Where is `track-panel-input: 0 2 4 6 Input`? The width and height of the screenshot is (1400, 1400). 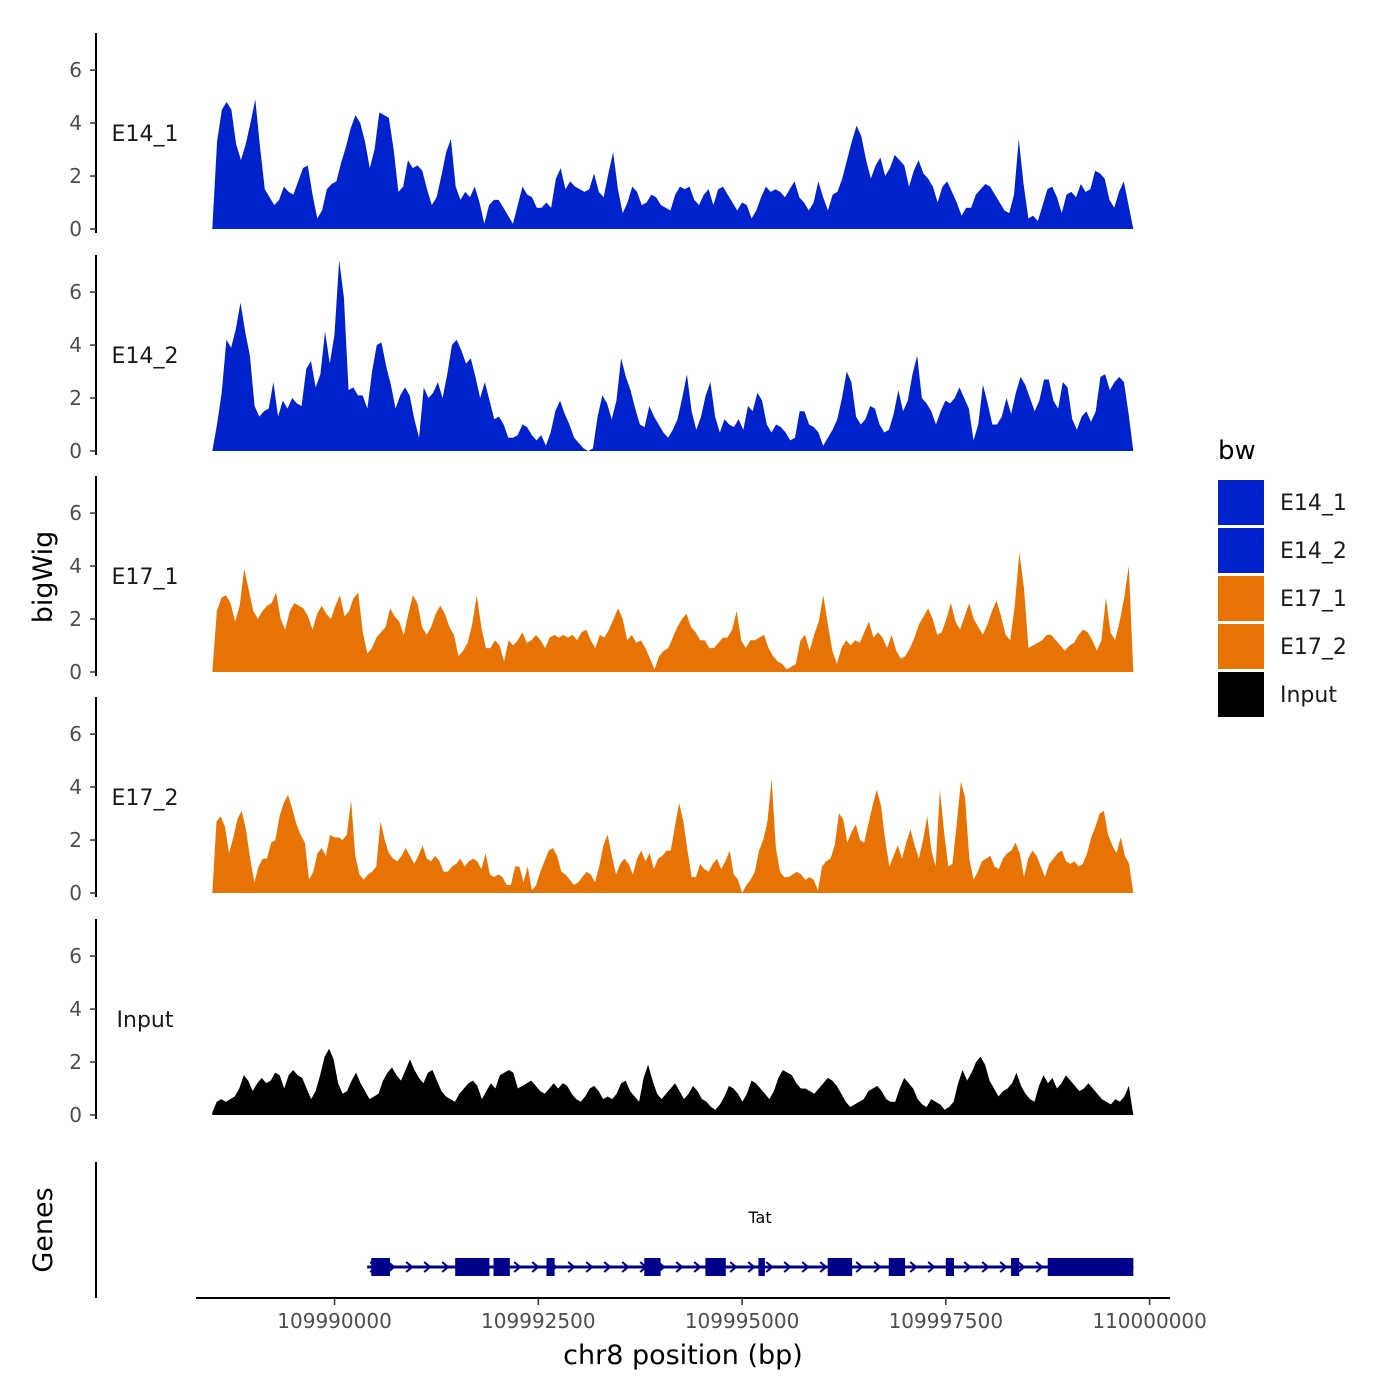 track-panel-input: 0 2 4 6 Input is located at coordinates (601, 1023).